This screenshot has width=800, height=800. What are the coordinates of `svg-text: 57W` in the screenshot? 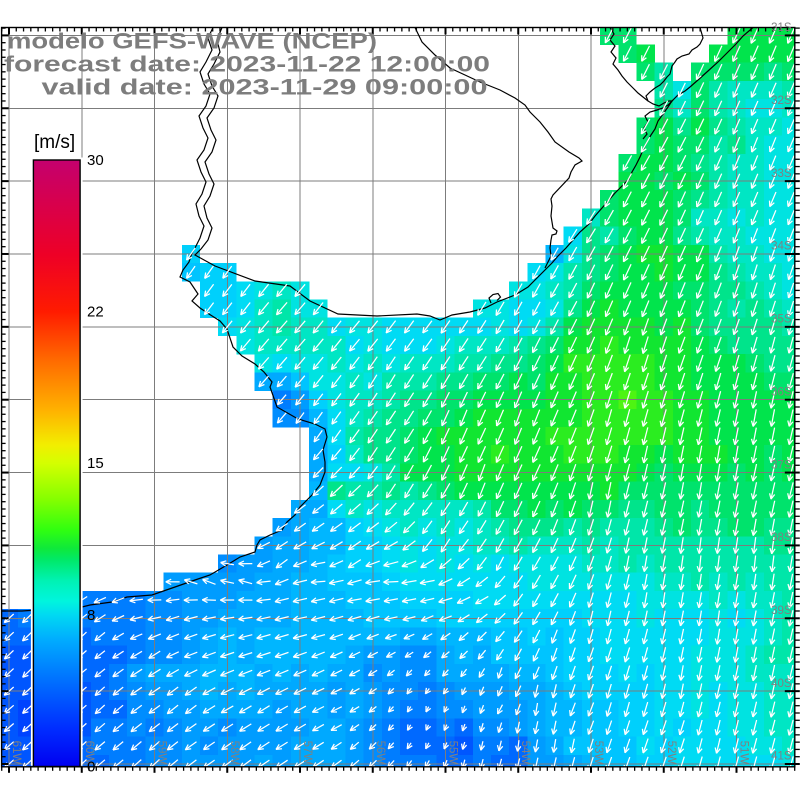 It's located at (307, 753).